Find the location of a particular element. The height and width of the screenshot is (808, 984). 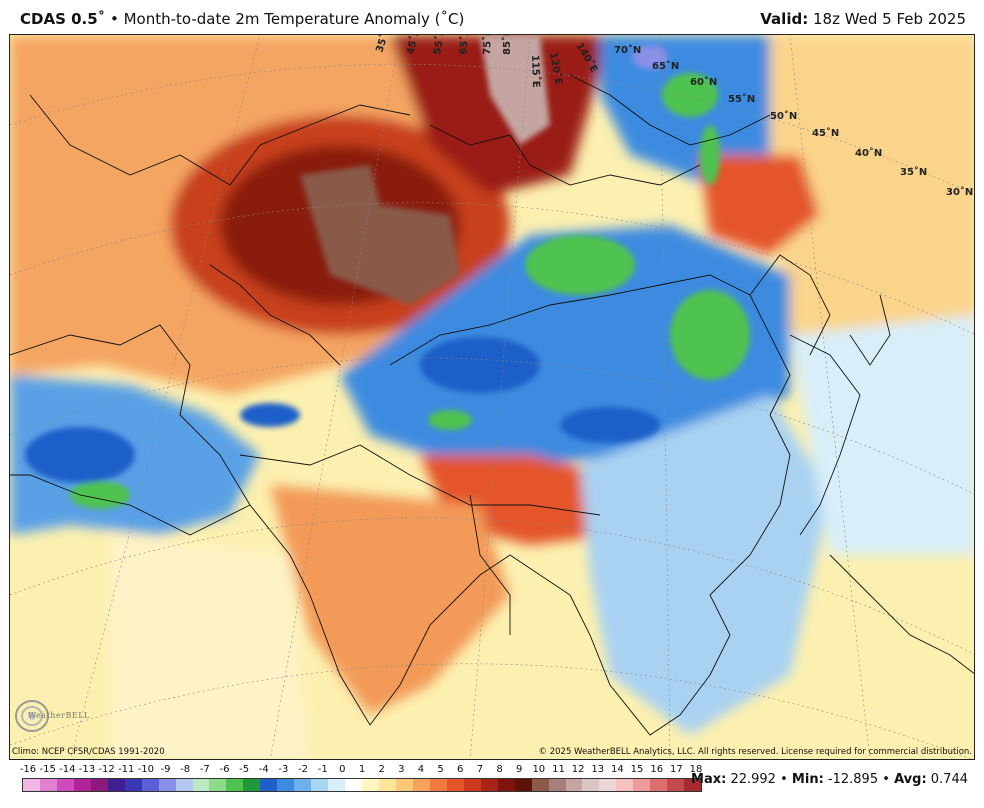

weatherbell-logo: WeatherBELL is located at coordinates (57, 716).